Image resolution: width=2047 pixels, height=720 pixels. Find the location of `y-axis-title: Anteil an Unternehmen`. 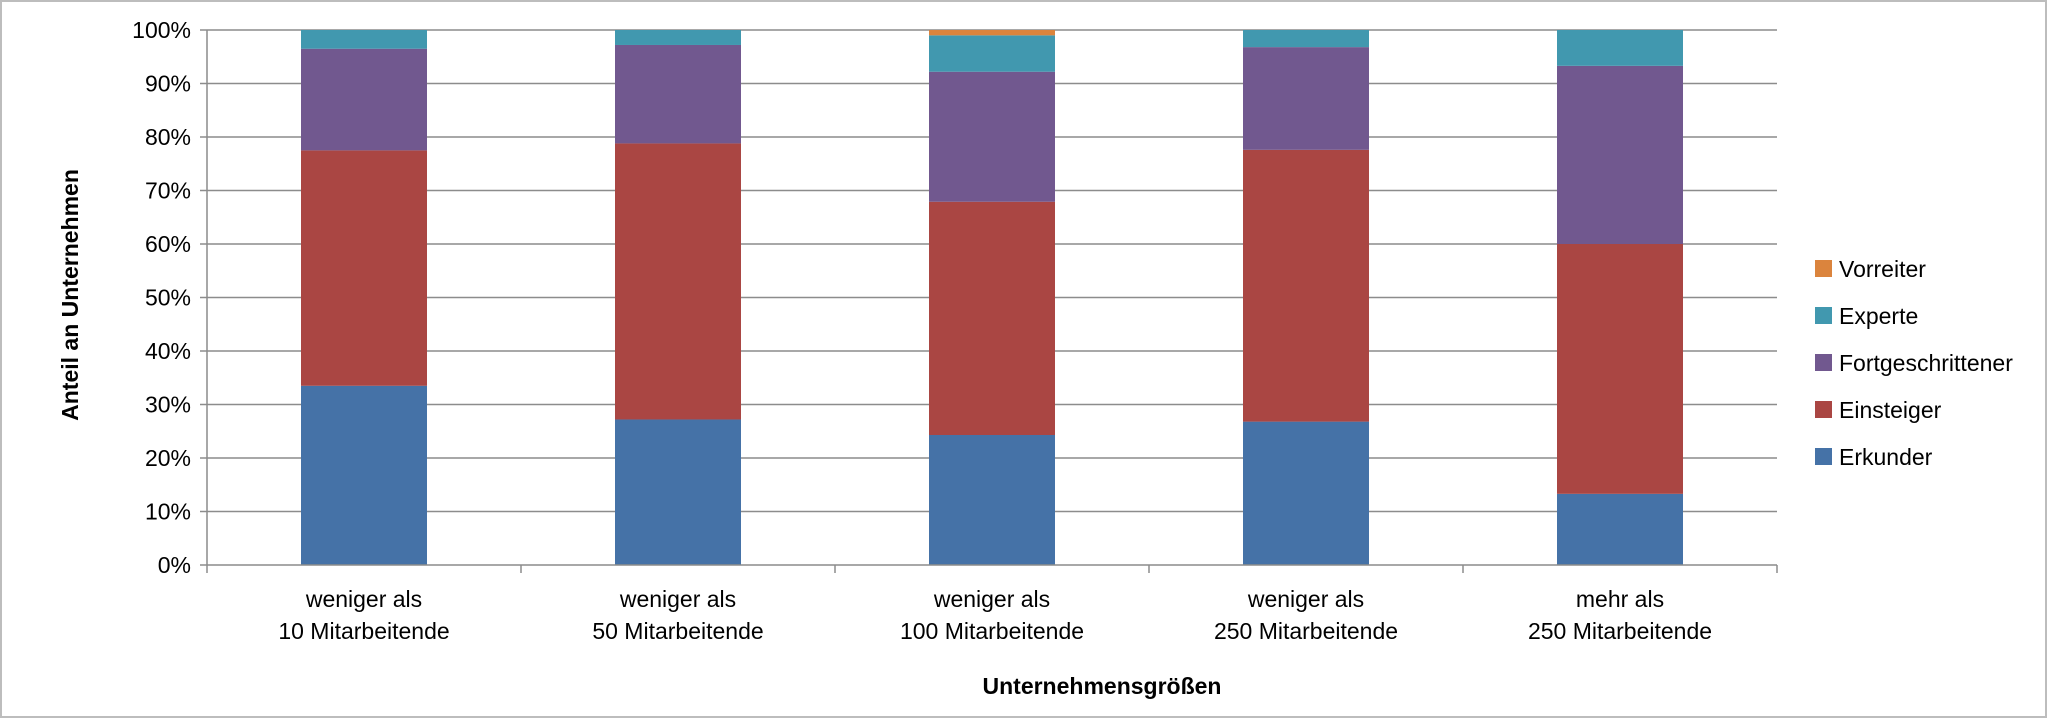

y-axis-title: Anteil an Unternehmen is located at coordinates (70, 295).